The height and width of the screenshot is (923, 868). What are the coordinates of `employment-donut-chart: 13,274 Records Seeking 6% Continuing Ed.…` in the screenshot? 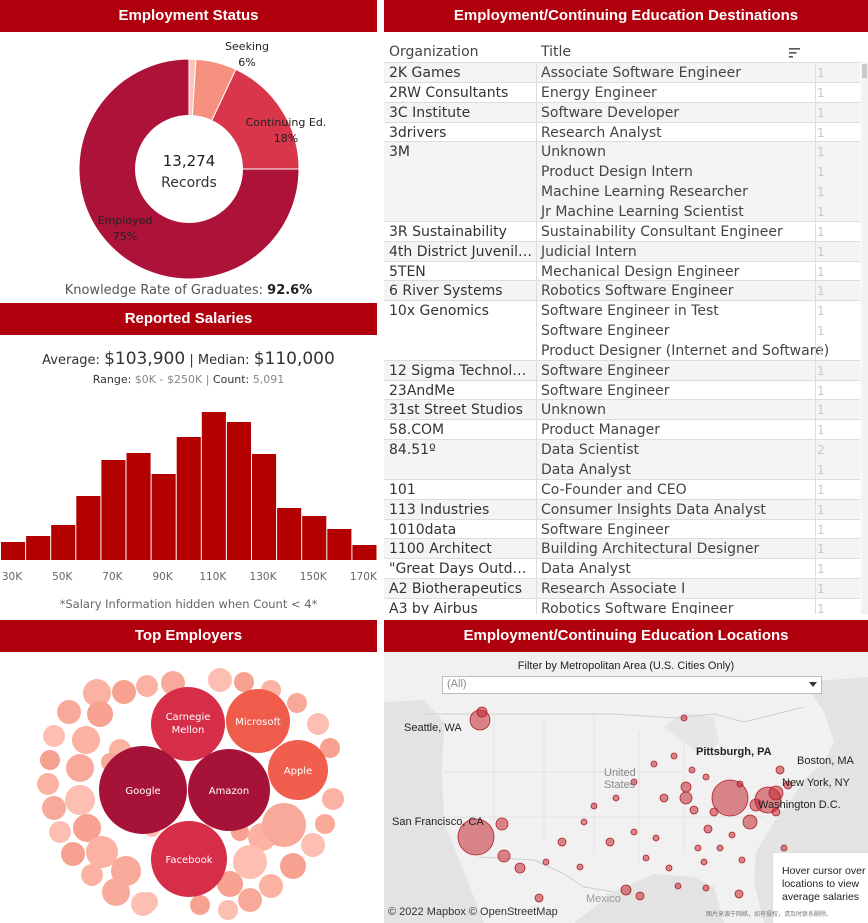 It's located at (188, 167).